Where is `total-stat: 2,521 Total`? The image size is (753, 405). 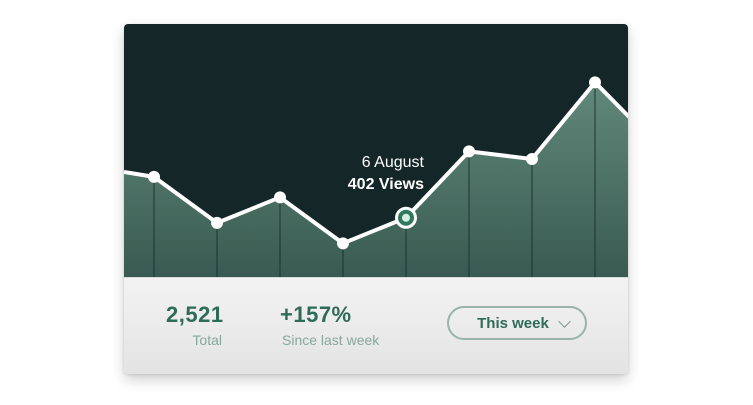
total-stat: 2,521 Total is located at coordinates (194, 325).